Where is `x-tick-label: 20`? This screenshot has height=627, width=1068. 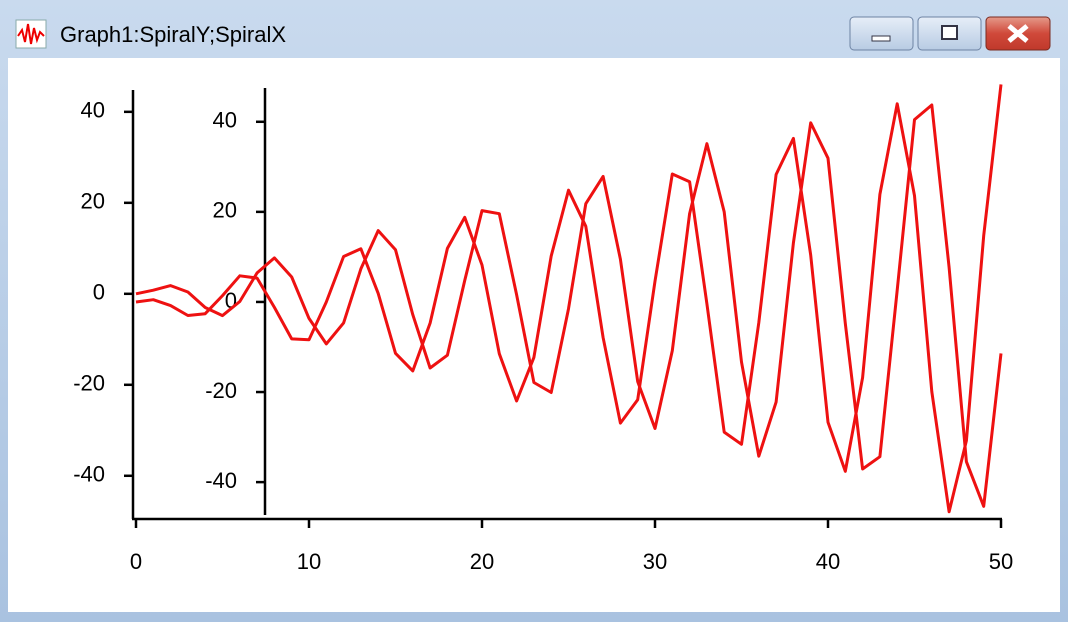
x-tick-label: 20 is located at coordinates (482, 561).